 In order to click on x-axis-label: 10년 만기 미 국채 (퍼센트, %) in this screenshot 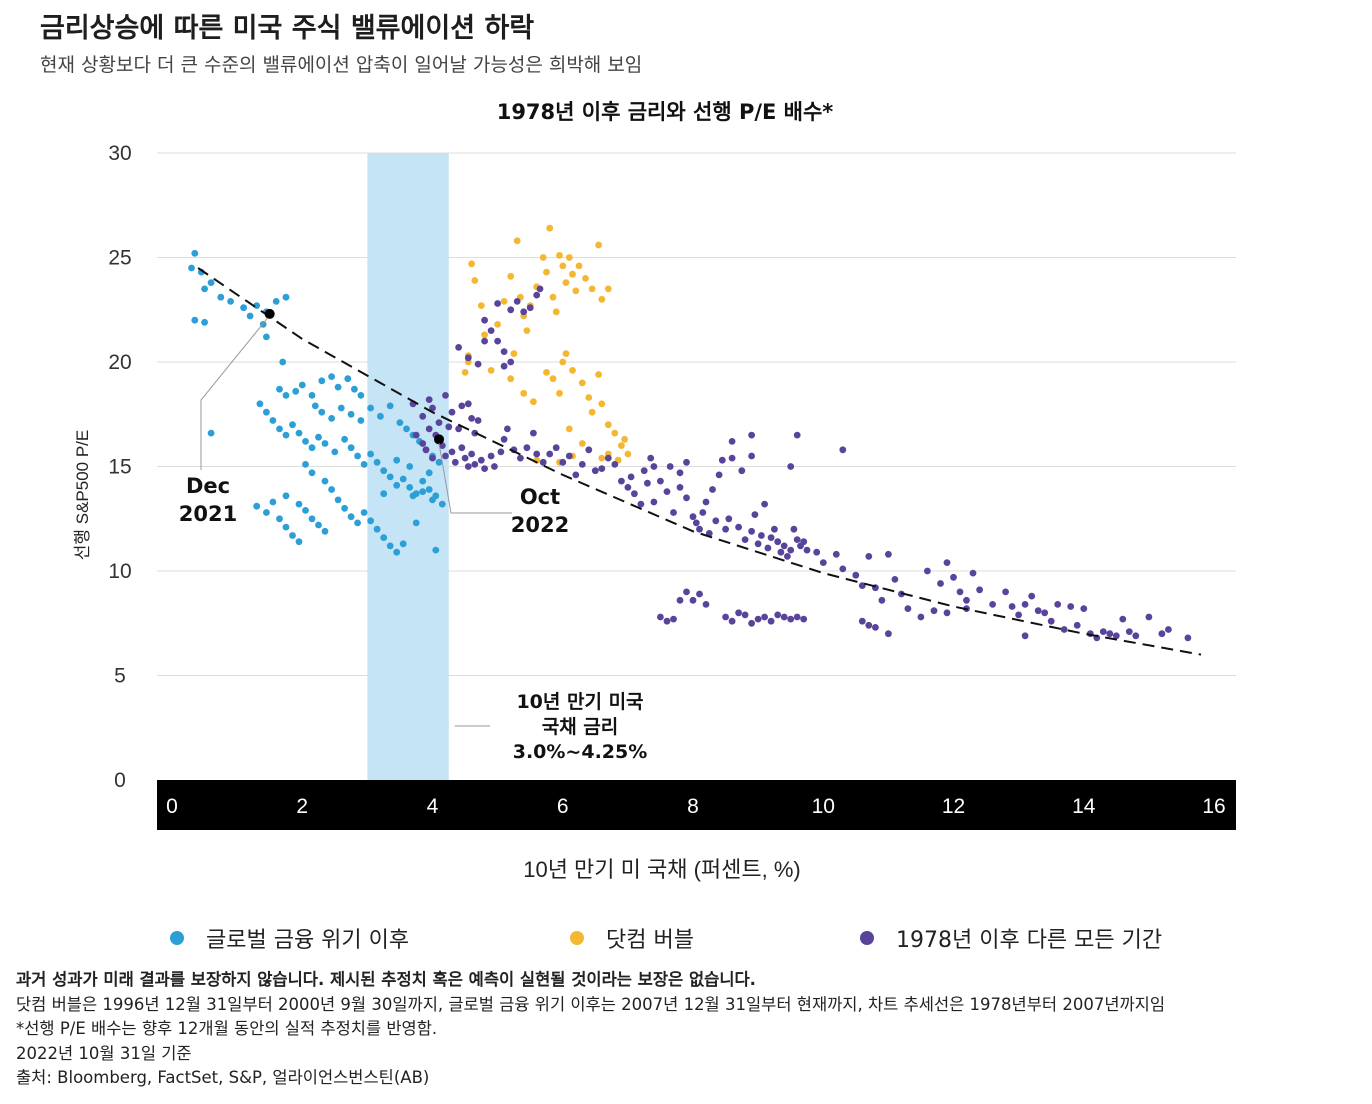, I will do `click(662, 869)`.